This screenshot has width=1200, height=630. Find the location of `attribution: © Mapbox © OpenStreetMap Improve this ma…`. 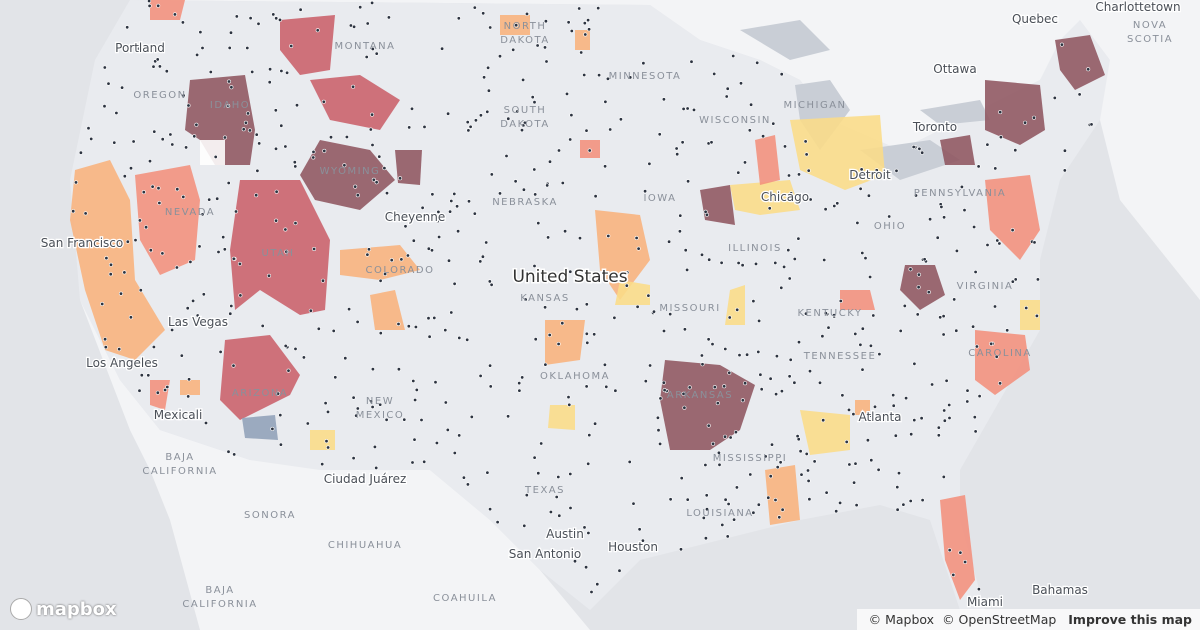

attribution: © Mapbox © OpenStreetMap Improve this ma… is located at coordinates (1028, 619).